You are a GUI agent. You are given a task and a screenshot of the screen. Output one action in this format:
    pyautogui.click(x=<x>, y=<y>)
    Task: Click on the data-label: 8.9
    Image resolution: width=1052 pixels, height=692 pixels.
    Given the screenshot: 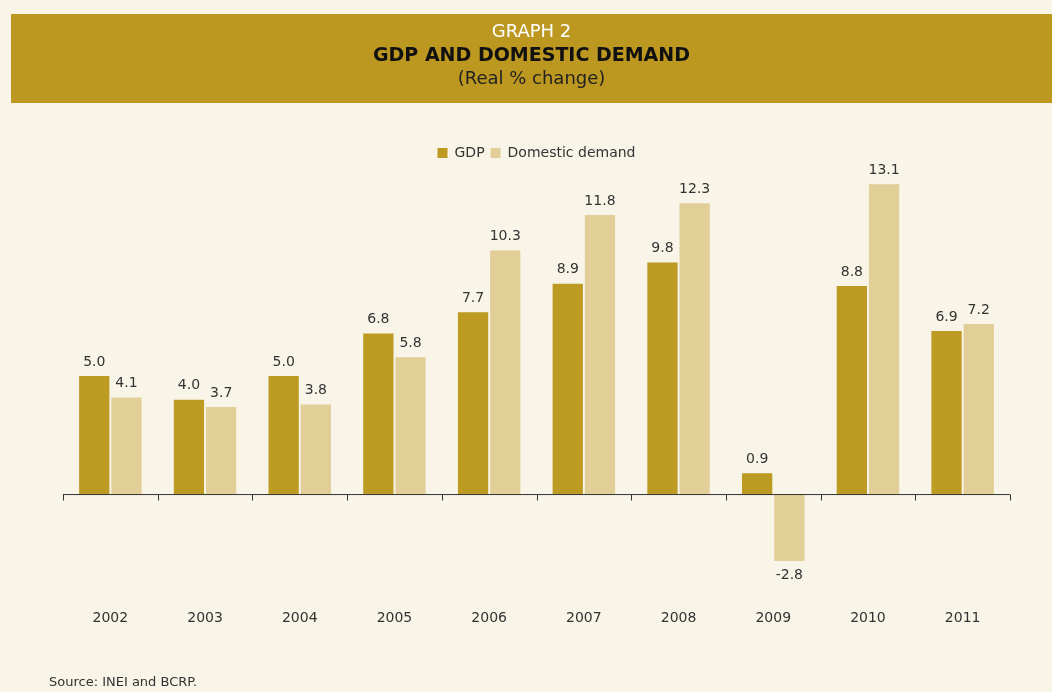 What is the action you would take?
    pyautogui.click(x=567, y=268)
    